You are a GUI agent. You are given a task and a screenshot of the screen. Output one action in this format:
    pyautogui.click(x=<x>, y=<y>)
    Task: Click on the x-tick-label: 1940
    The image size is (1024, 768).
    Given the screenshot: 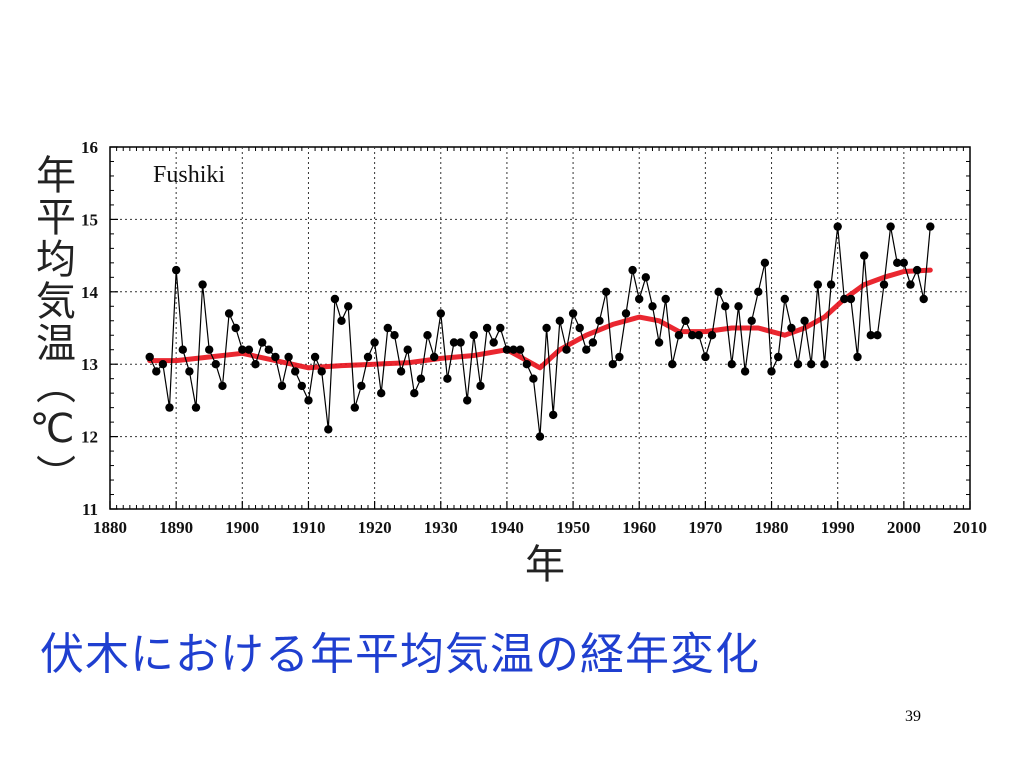 What is the action you would take?
    pyautogui.click(x=507, y=527)
    